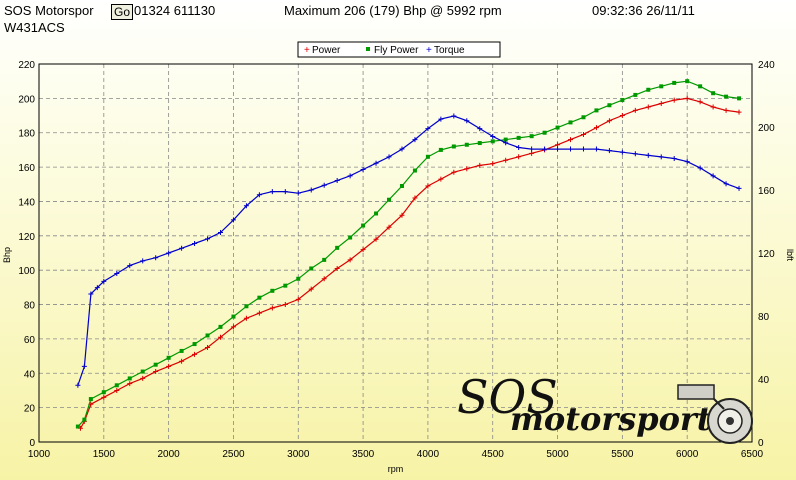 The height and width of the screenshot is (480, 796). Describe the element at coordinates (30, 409) in the screenshot. I see `y-tick-label: 20` at that location.